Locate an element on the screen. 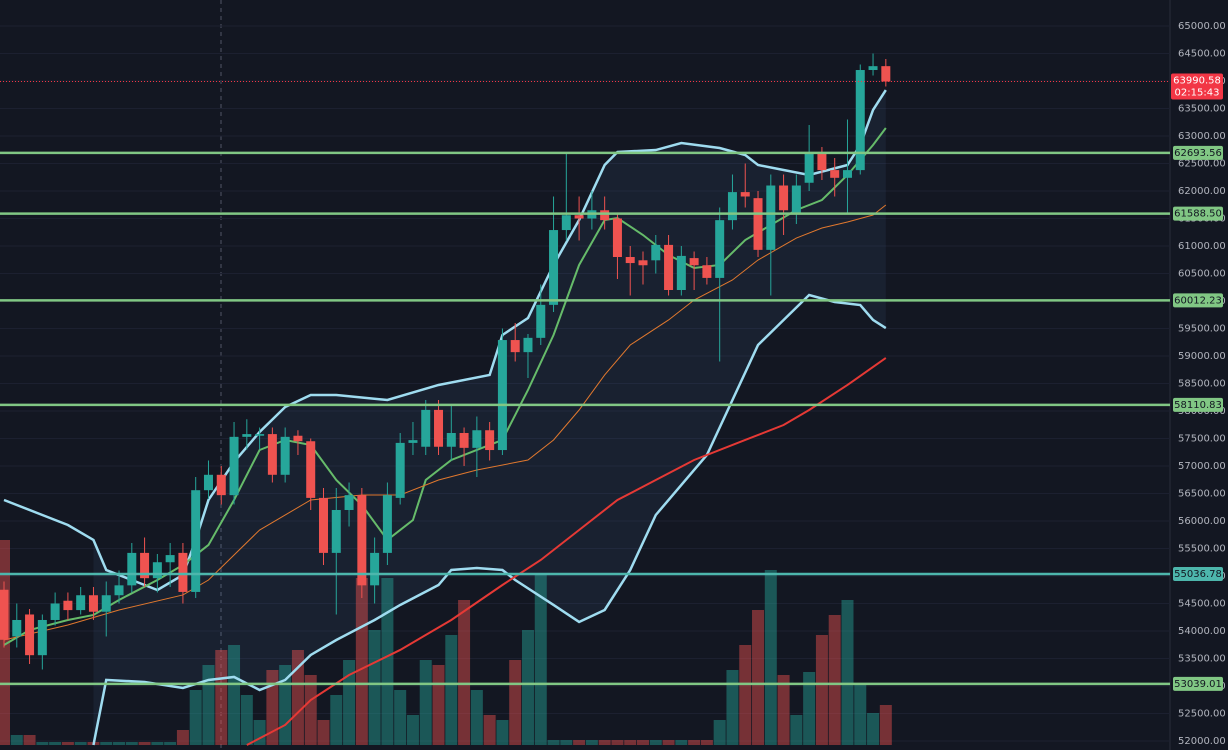  y-tick-label: 52500.00 is located at coordinates (1202, 713).